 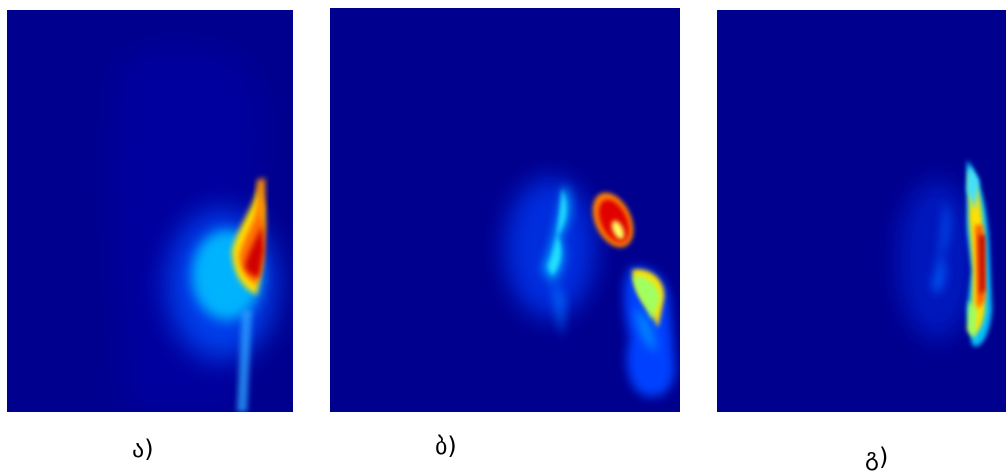 What do you see at coordinates (143, 449) in the screenshot?
I see `caption-panel-a: ა)` at bounding box center [143, 449].